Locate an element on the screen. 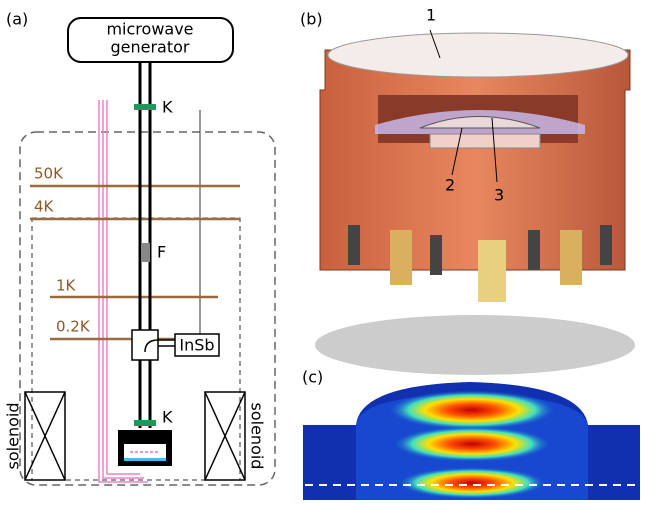  coupler is located at coordinates (145, 345).